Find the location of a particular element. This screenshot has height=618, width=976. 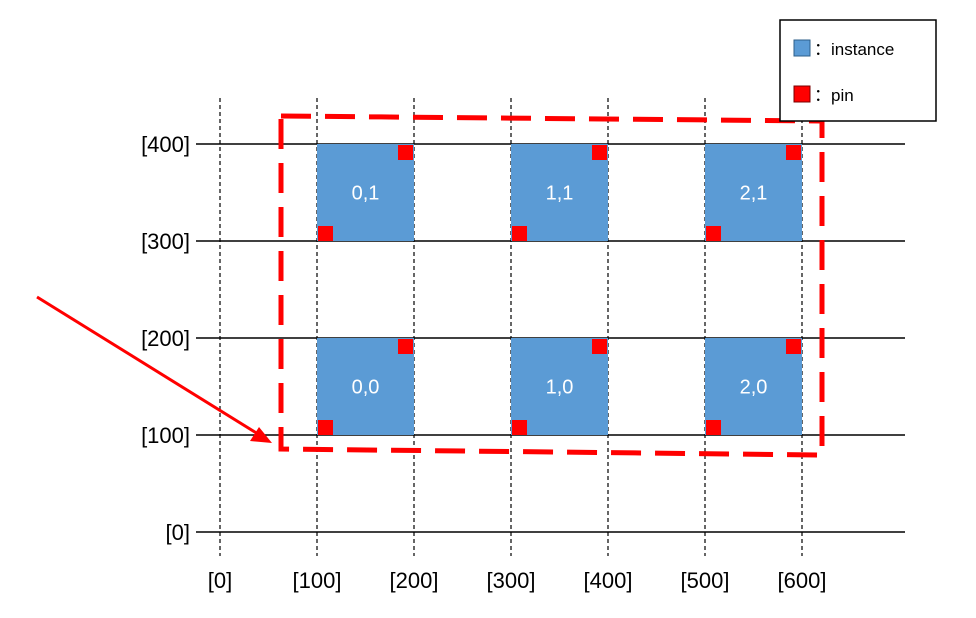

instance: 2,0 is located at coordinates (753, 386).